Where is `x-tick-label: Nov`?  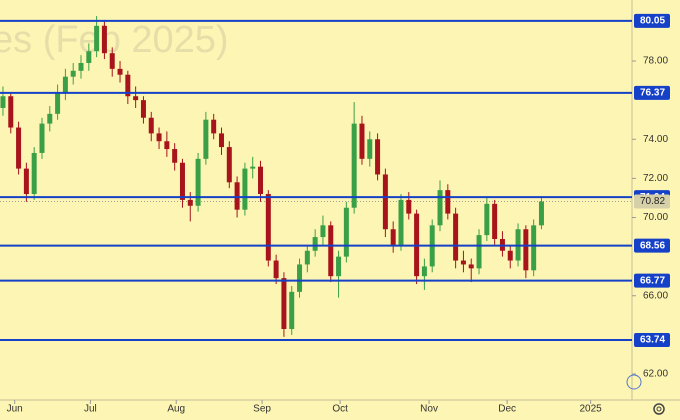 x-tick-label: Nov is located at coordinates (429, 409).